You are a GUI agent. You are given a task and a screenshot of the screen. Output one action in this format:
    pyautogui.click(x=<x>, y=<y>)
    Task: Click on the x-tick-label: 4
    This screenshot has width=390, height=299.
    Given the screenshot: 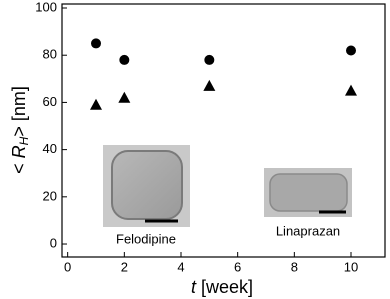 What is the action you would take?
    pyautogui.click(x=180, y=266)
    